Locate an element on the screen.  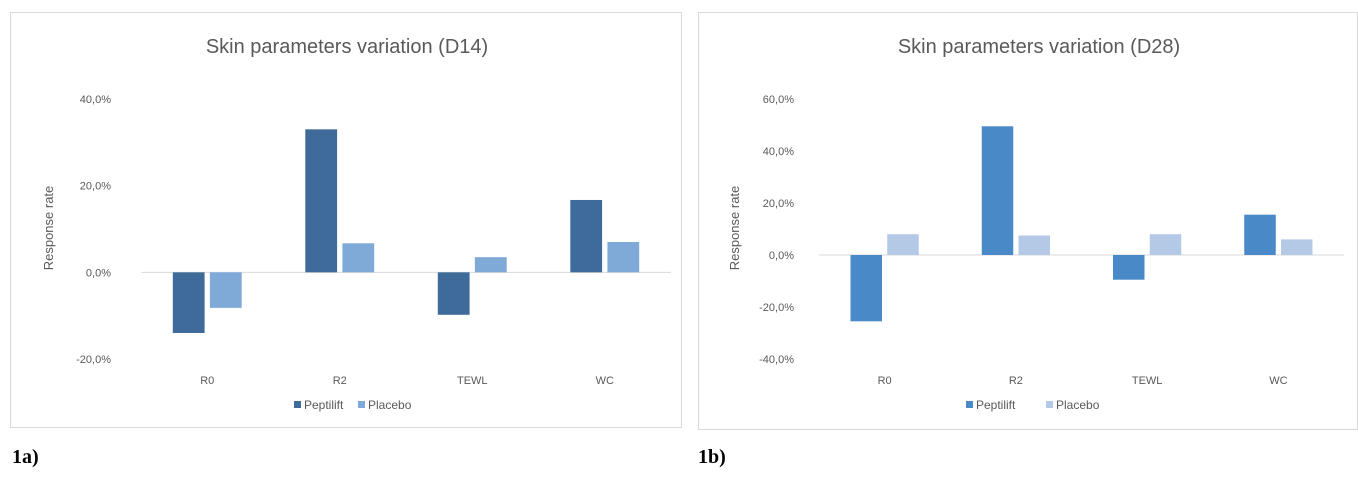
y-tick-label: -40,0% is located at coordinates (776, 360).